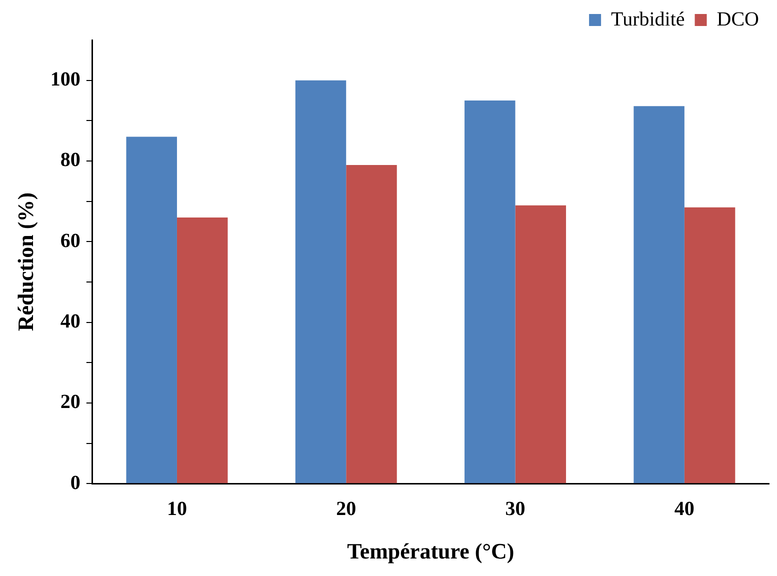 This screenshot has width=777, height=576. I want to click on x-tick-label: 30, so click(515, 509).